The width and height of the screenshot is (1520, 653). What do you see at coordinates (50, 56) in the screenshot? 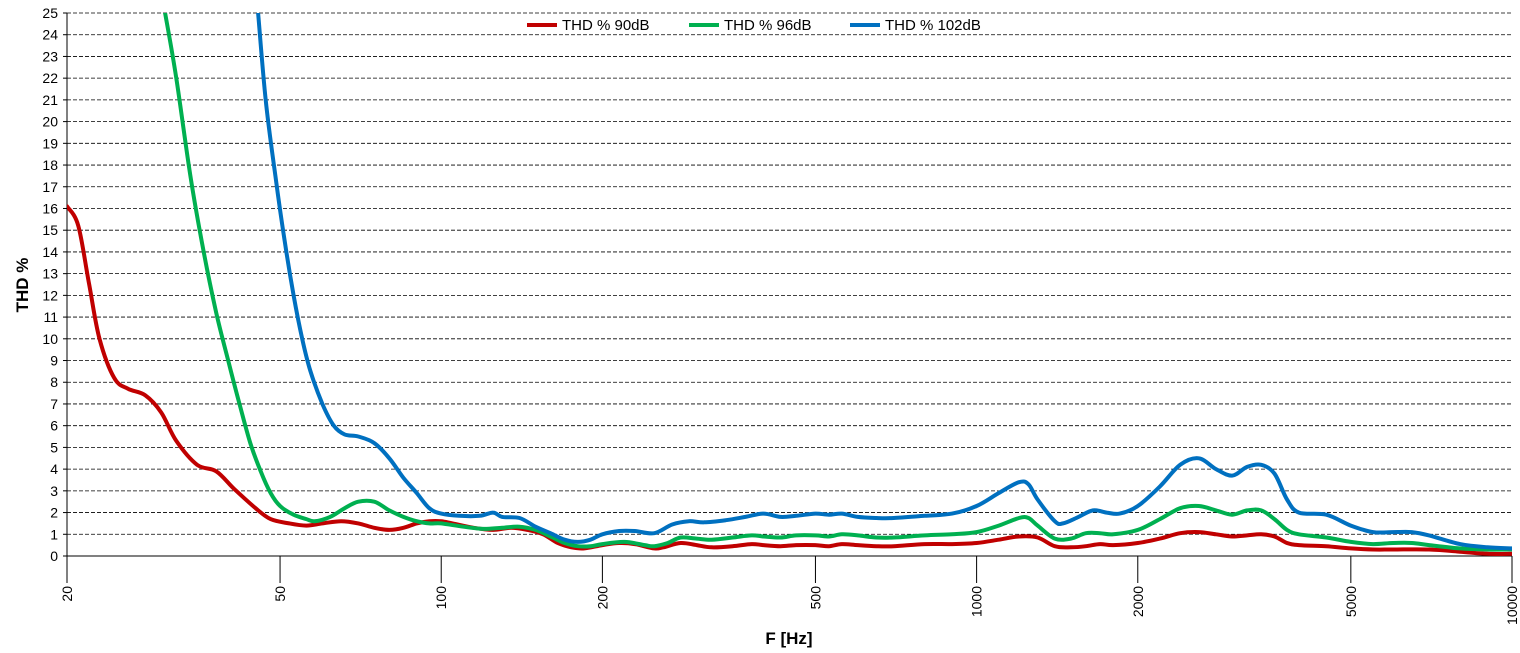
I see `y-tick-label: 23` at bounding box center [50, 56].